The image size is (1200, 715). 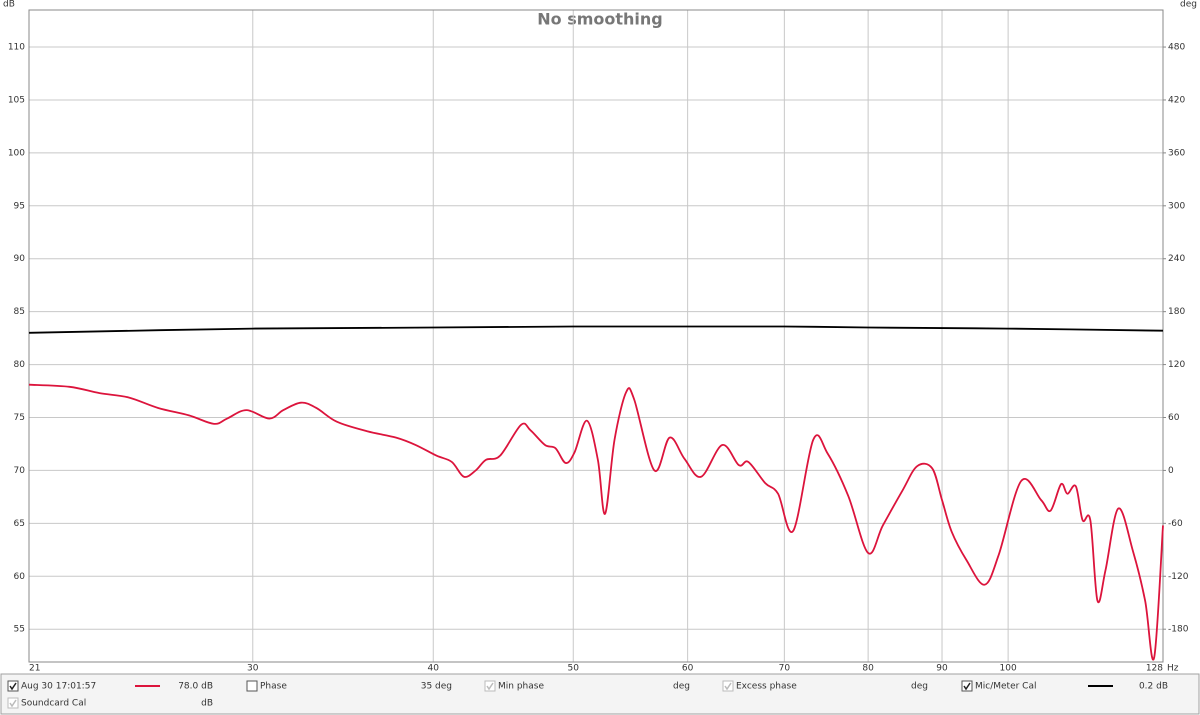 I want to click on x-tick-label: 21, so click(x=34, y=669).